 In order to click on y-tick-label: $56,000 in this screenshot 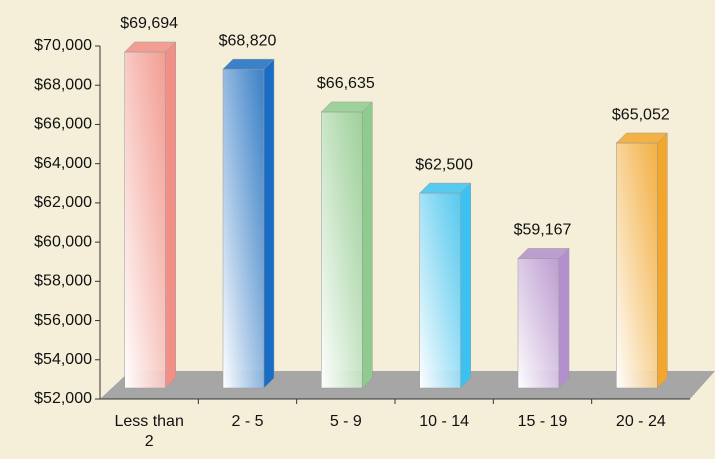, I will do `click(63, 320)`.